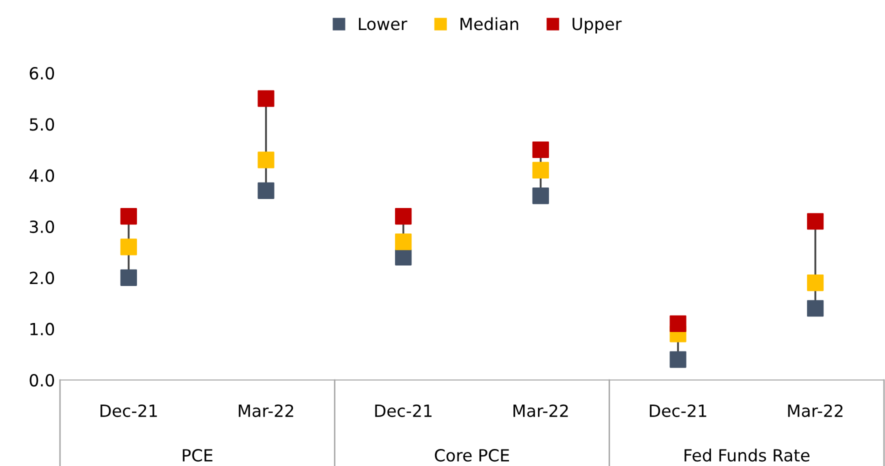 This screenshot has height=466, width=885. Describe the element at coordinates (747, 455) in the screenshot. I see `text: Fed Funds Rate` at that location.